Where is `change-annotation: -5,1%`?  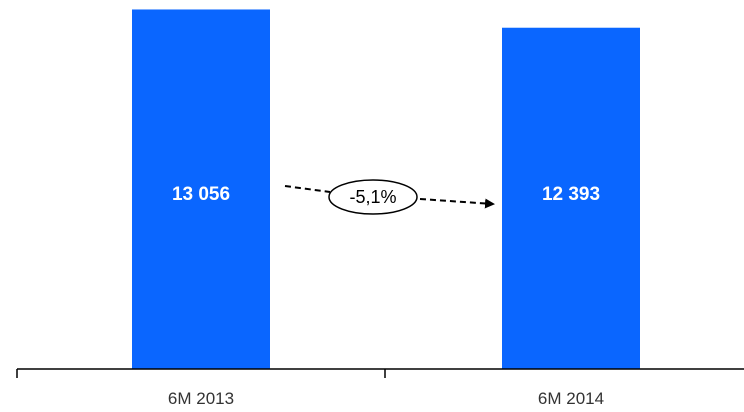 change-annotation: -5,1% is located at coordinates (389, 197).